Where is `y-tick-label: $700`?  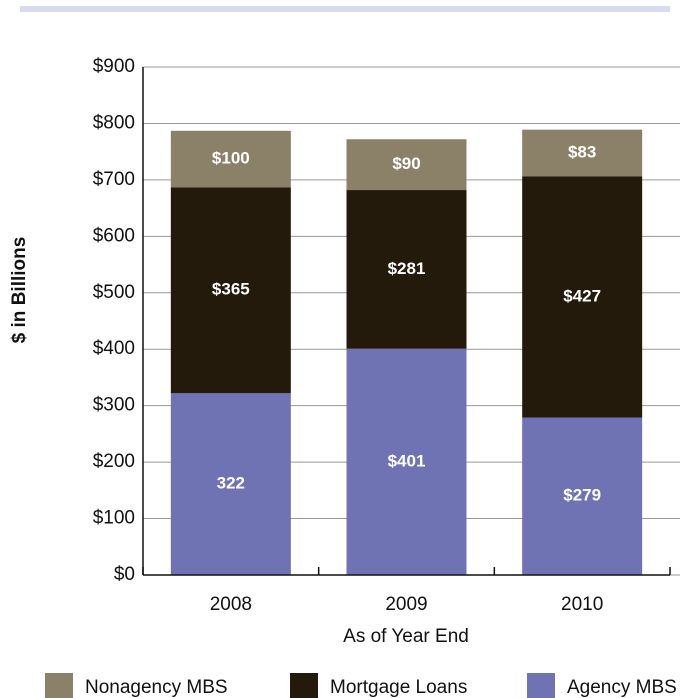
y-tick-label: $700 is located at coordinates (114, 179).